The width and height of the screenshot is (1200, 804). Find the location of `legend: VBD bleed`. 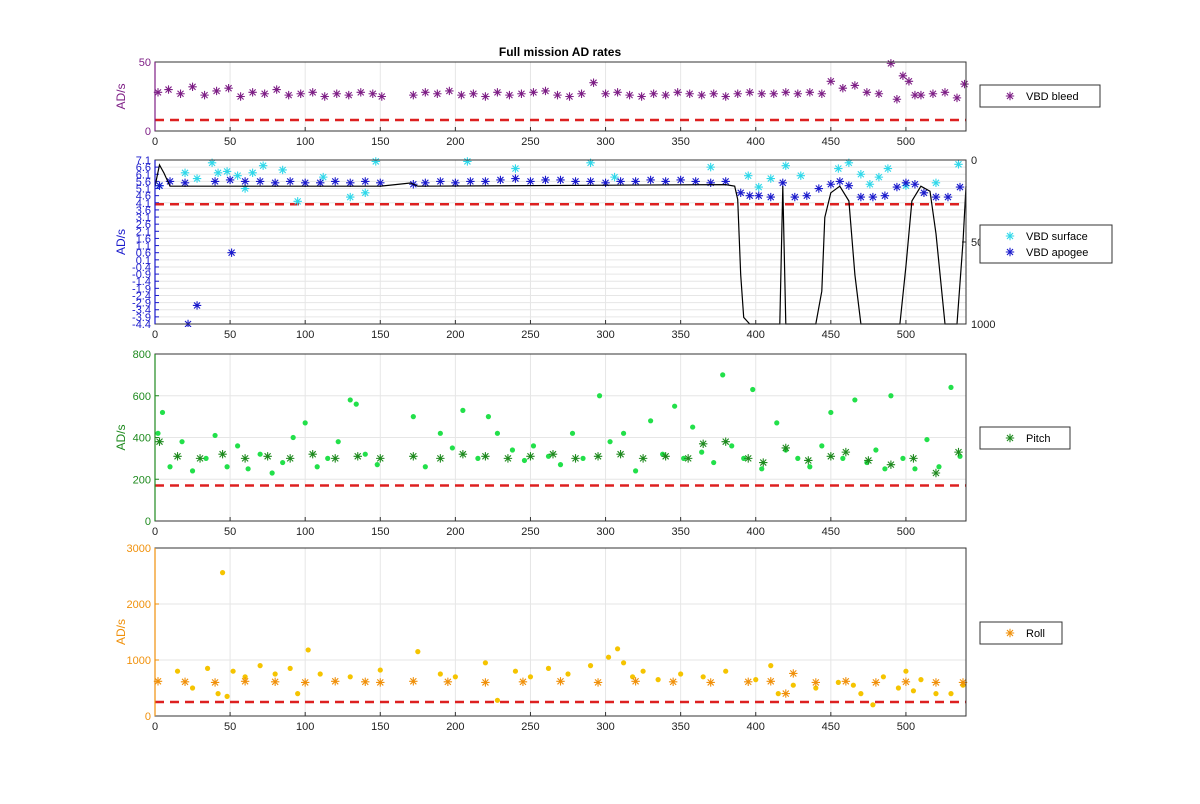

legend: VBD bleed is located at coordinates (1040, 96).